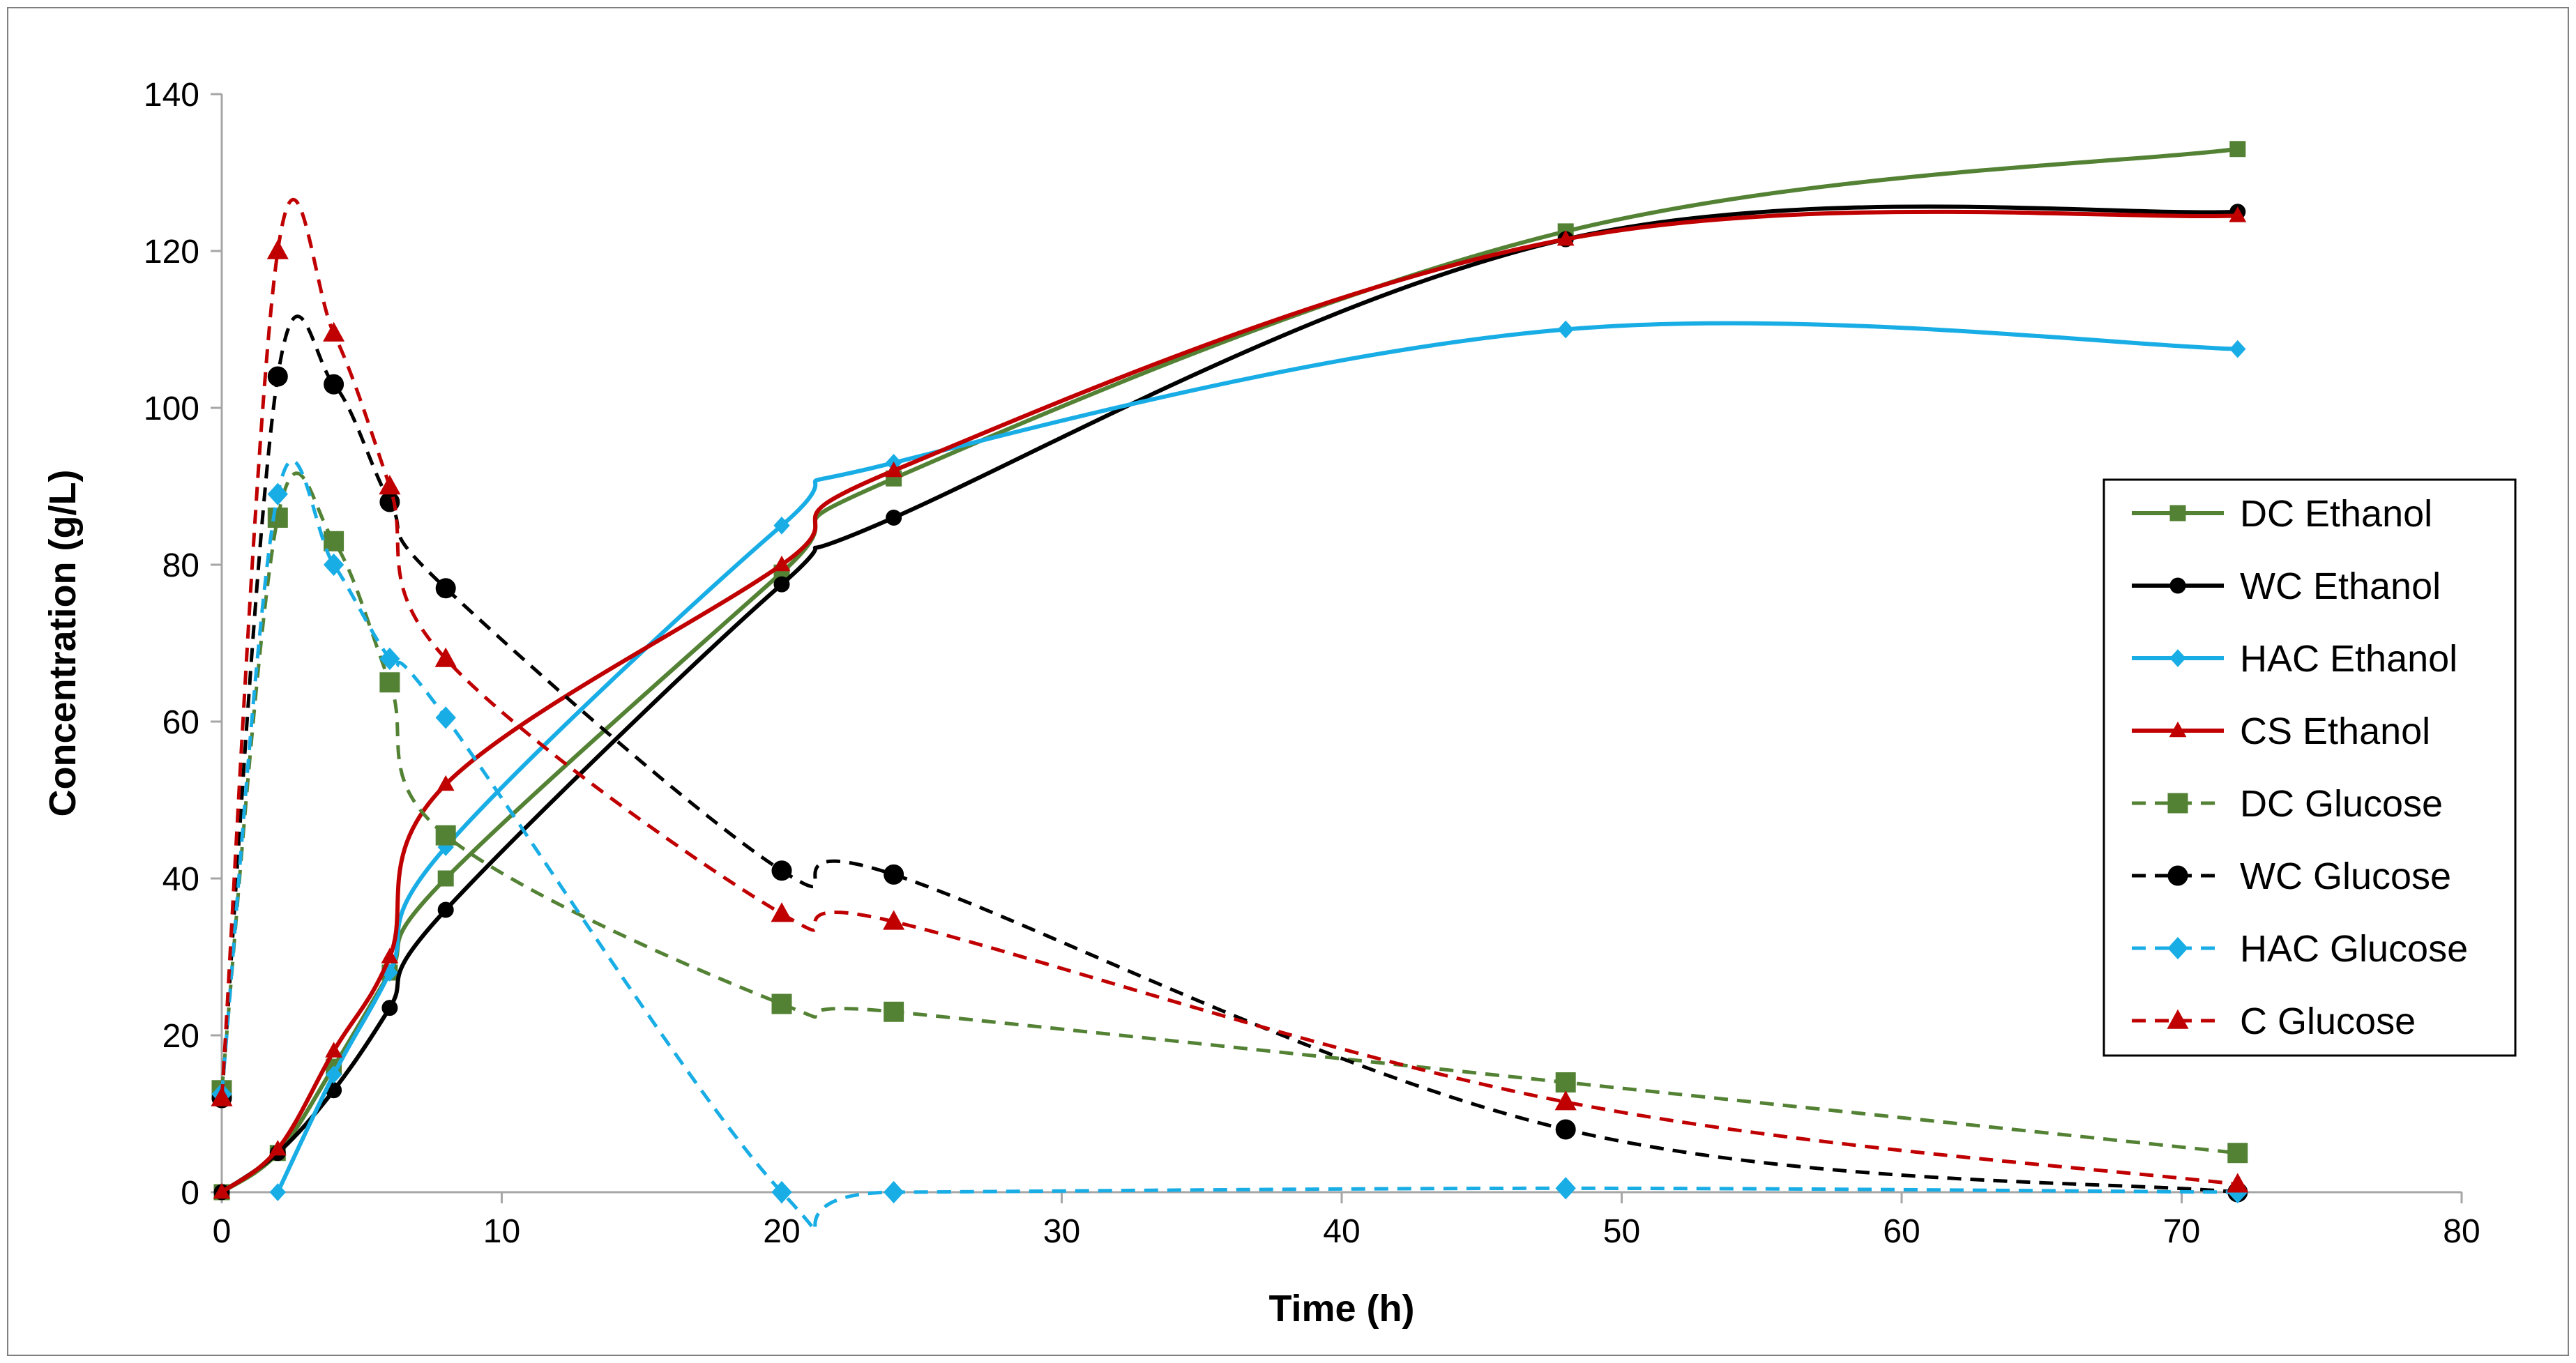  What do you see at coordinates (171, 408) in the screenshot?
I see `y-tick-label: 100` at bounding box center [171, 408].